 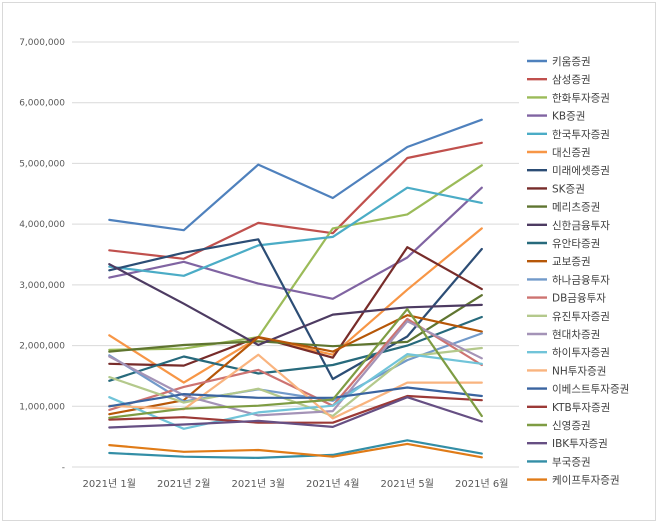 What do you see at coordinates (581, 317) in the screenshot?
I see `legend-label: 유진투자증권` at bounding box center [581, 317].